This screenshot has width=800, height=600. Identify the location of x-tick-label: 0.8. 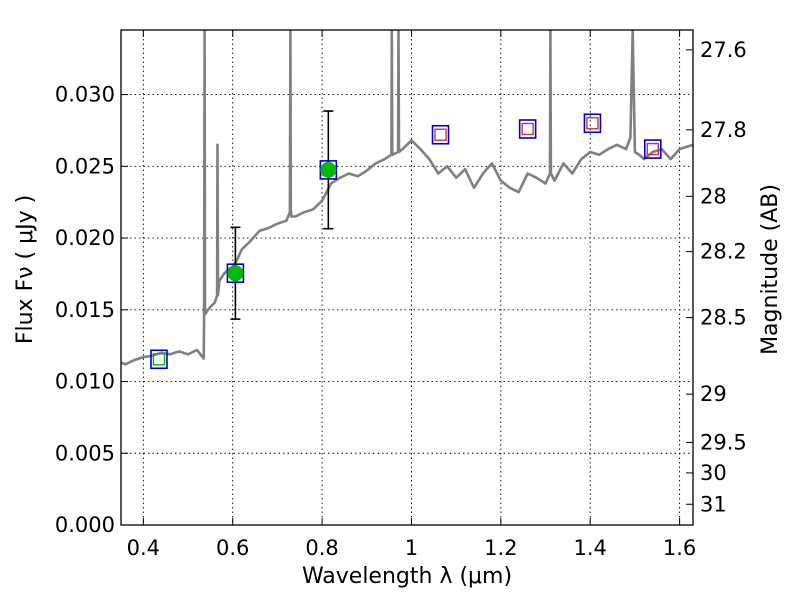
(321, 548).